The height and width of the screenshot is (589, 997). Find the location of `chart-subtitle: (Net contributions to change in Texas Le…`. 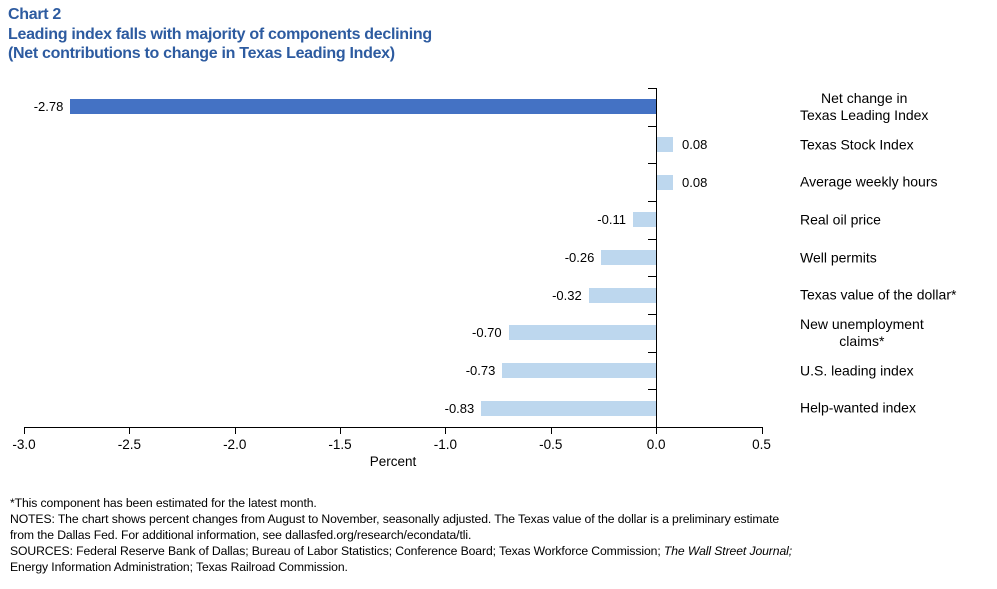

chart-subtitle: (Net contributions to change in Texas Le… is located at coordinates (201, 53).